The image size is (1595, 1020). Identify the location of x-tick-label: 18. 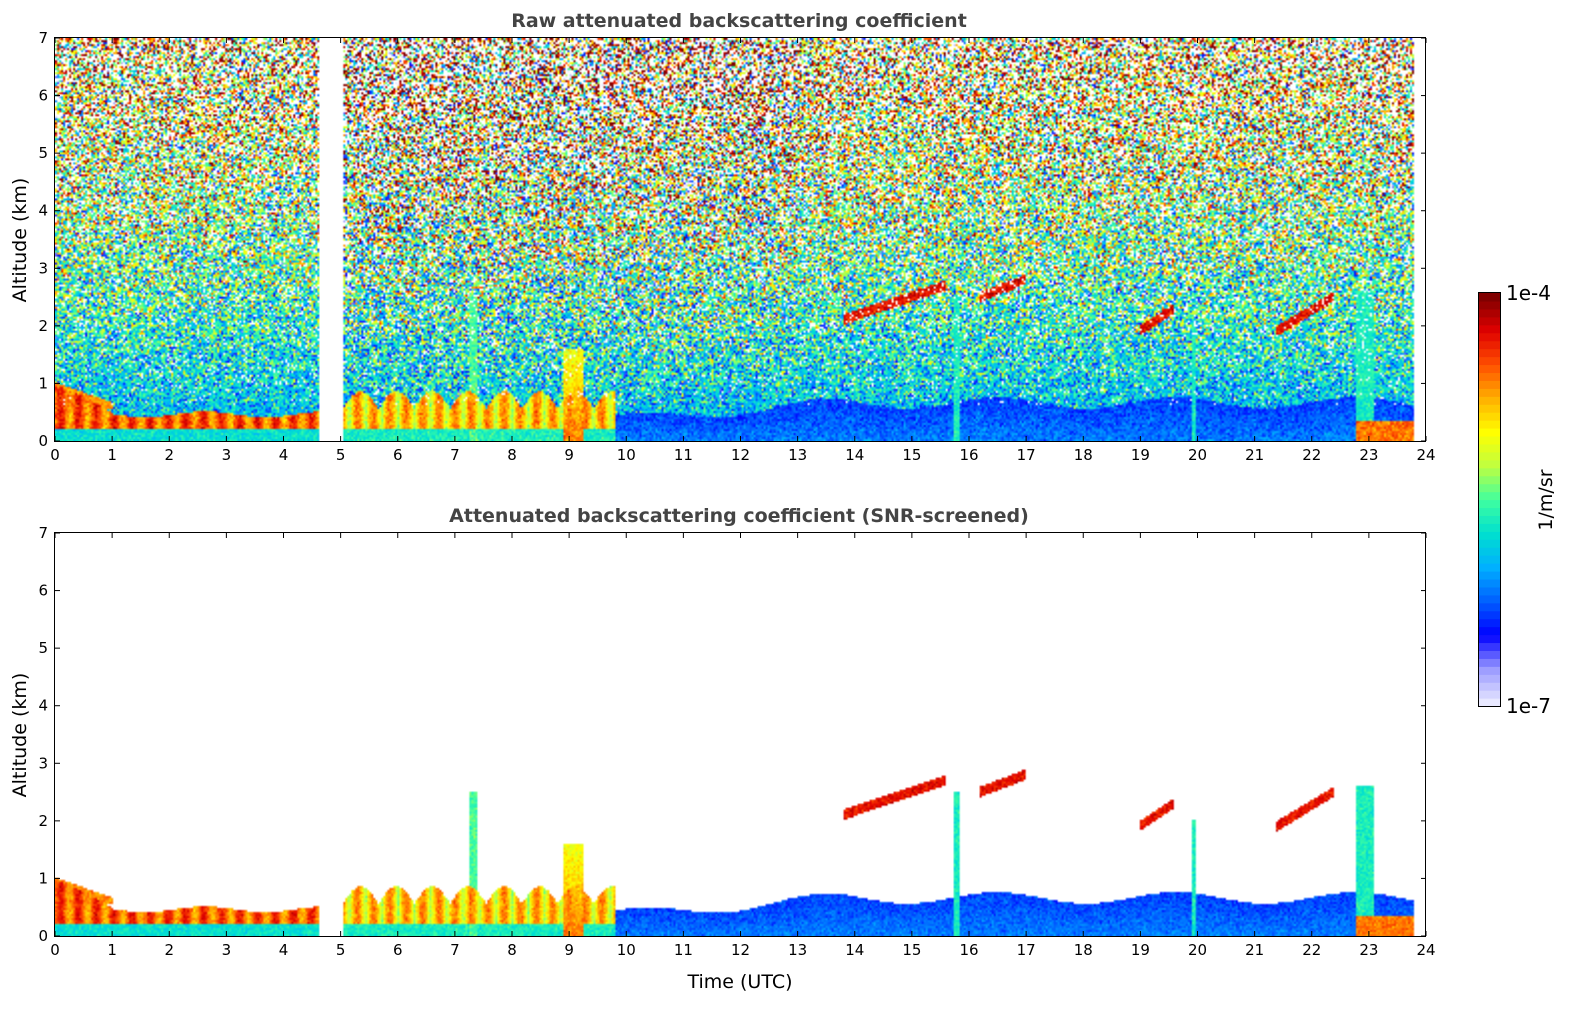
(1083, 455).